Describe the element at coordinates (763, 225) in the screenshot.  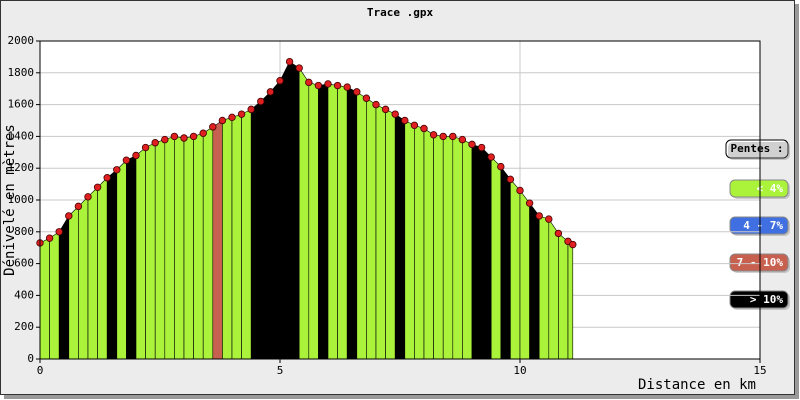
I see `legend-label: 4 - 7%` at that location.